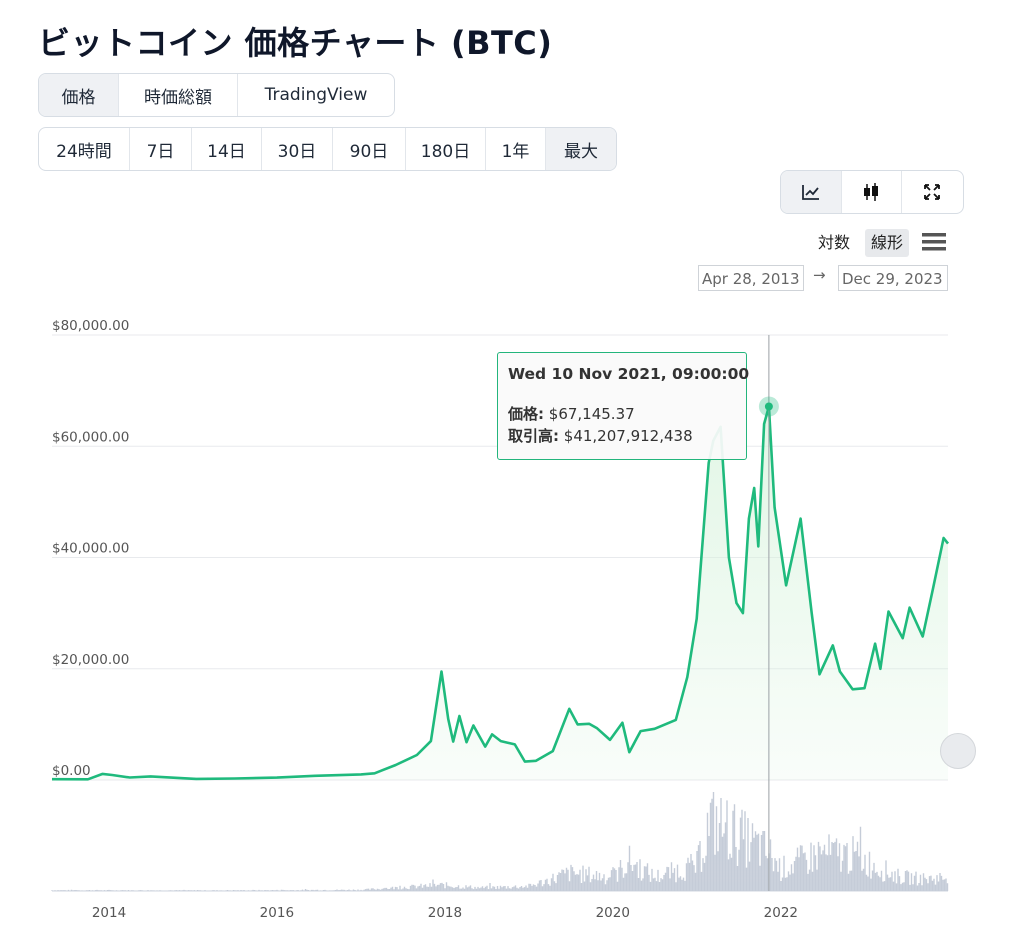 The width and height of the screenshot is (1024, 938). What do you see at coordinates (628, 436) in the screenshot?
I see `tooltip-volume-value: $41,207,912,438` at bounding box center [628, 436].